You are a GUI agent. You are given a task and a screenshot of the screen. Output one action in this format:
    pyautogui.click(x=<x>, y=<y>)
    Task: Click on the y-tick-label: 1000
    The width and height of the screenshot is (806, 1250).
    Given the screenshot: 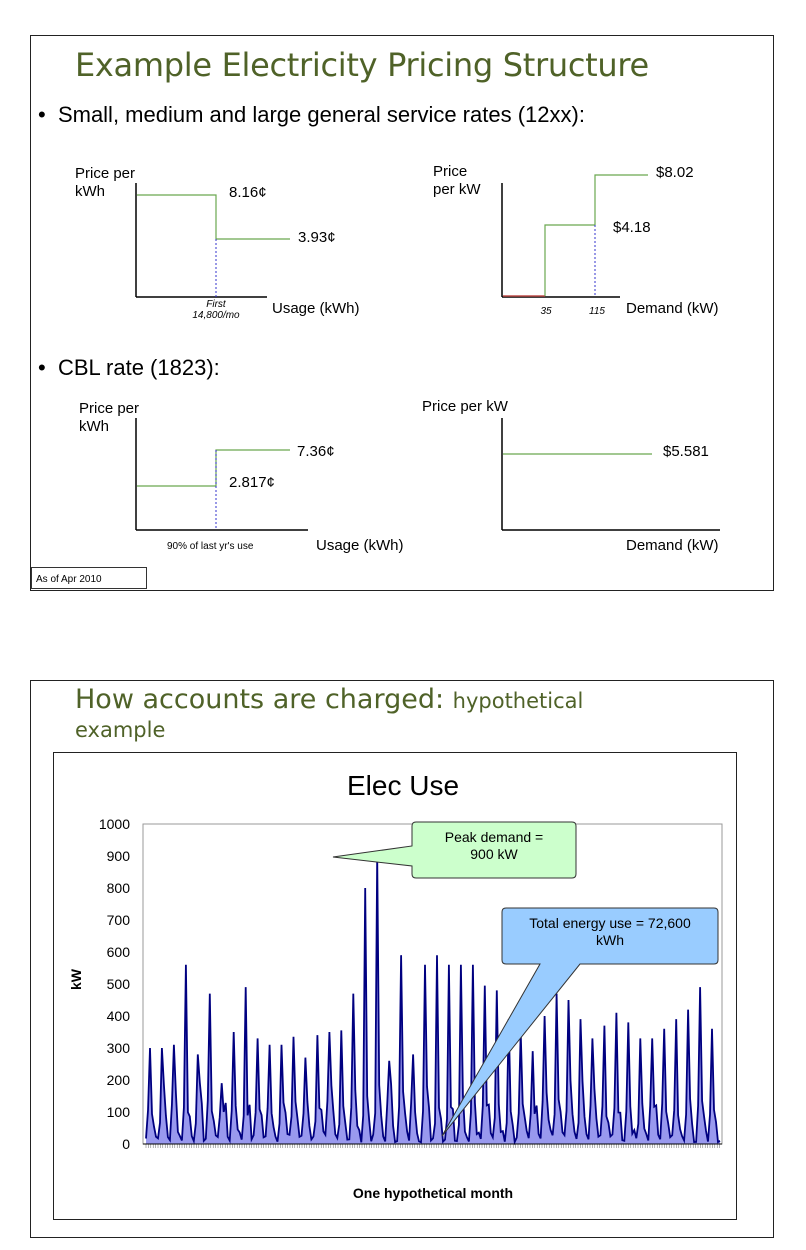 What is the action you would take?
    pyautogui.click(x=114, y=824)
    